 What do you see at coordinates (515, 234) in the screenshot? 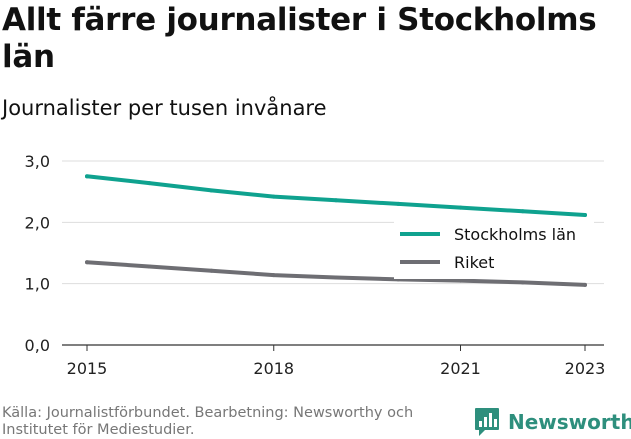
I see `legend-label: Stockholms län` at bounding box center [515, 234].